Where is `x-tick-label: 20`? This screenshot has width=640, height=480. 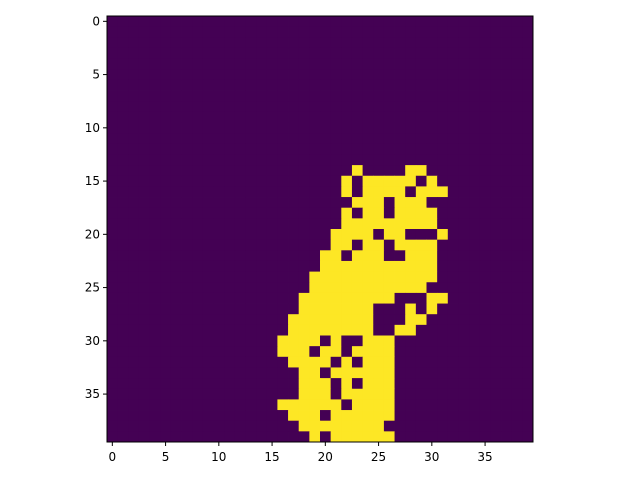
x-tick-label: 20 is located at coordinates (325, 457).